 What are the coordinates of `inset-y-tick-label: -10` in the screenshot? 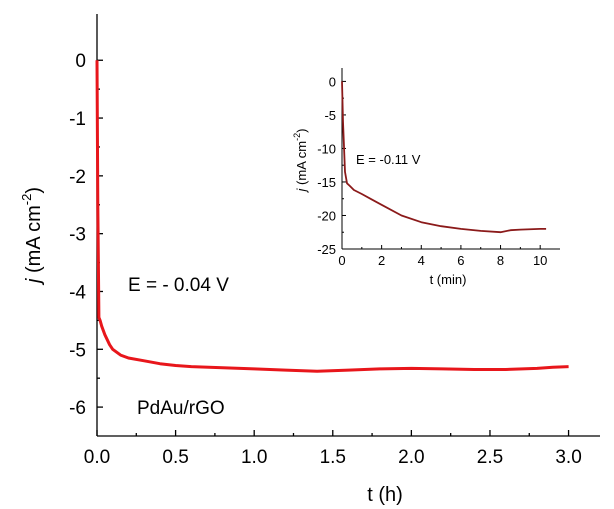 It's located at (326, 148).